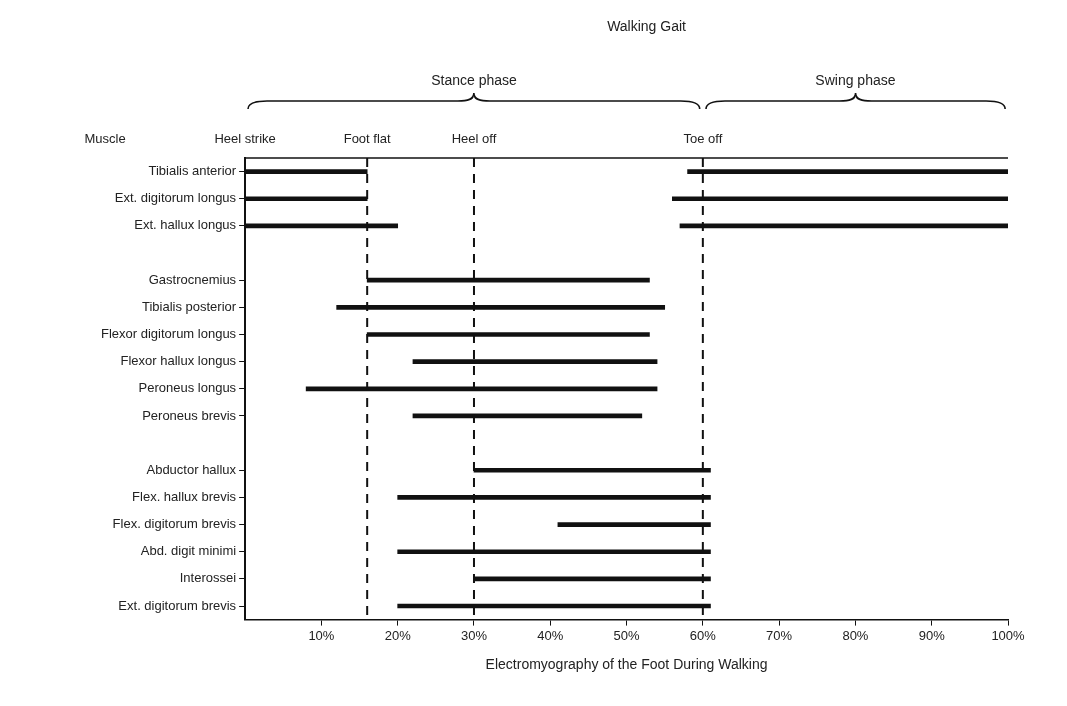 This screenshot has height=706, width=1067. Describe the element at coordinates (192, 171) in the screenshot. I see `y-tick-label: Tibialis anterior` at that location.